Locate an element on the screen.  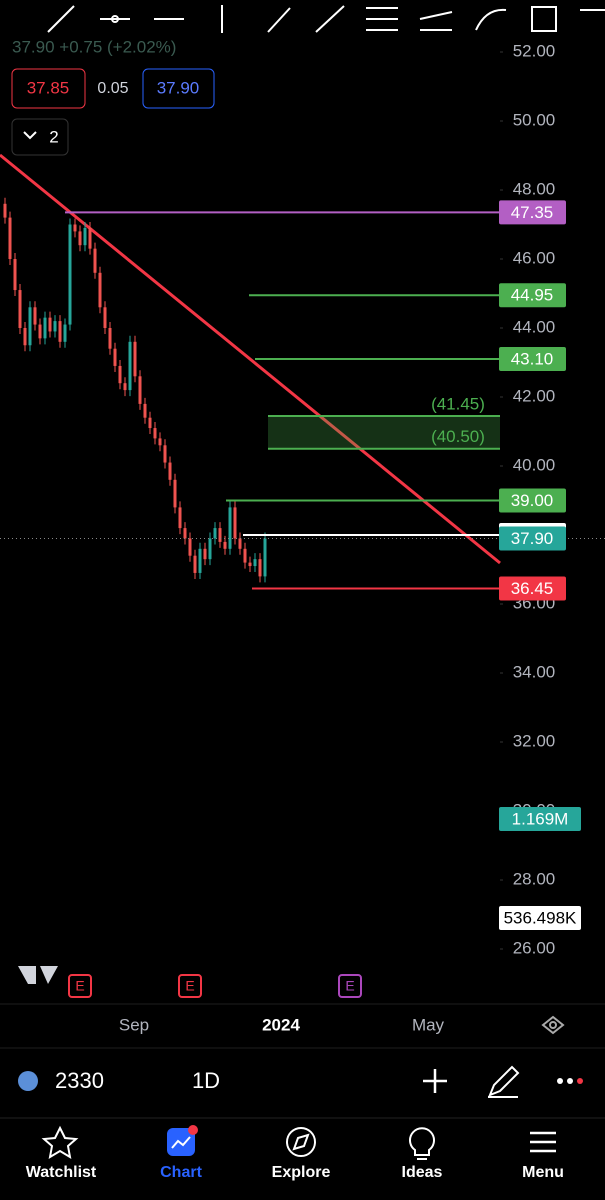
ask-box is located at coordinates (178, 88).